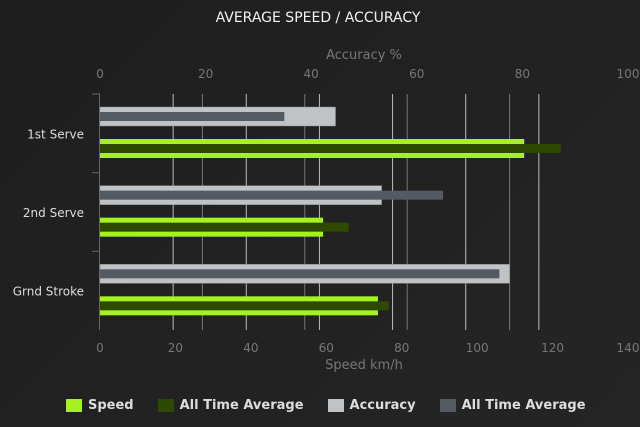  What do you see at coordinates (53, 213) in the screenshot?
I see `category-label: 2nd Serve` at bounding box center [53, 213].